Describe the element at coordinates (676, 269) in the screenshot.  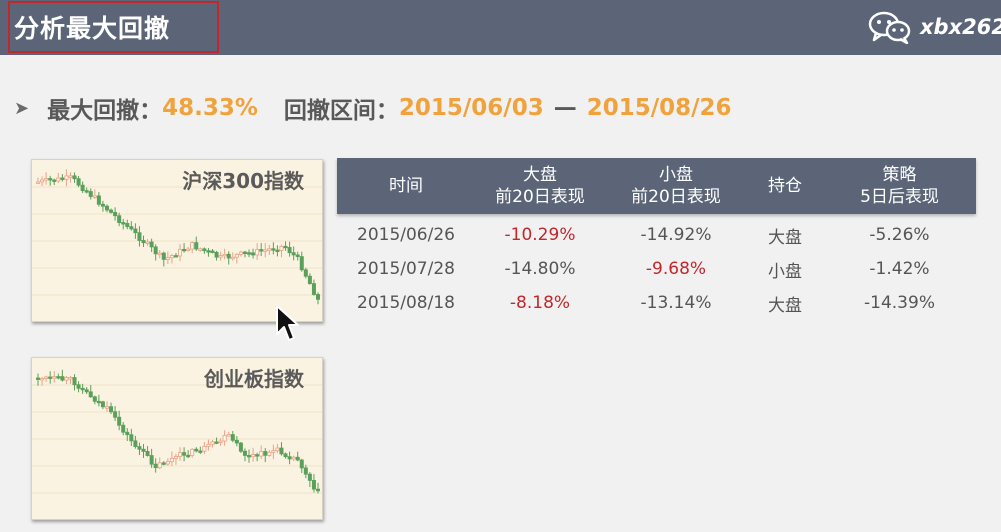
I see `cell-small-cap: -9.68%` at that location.